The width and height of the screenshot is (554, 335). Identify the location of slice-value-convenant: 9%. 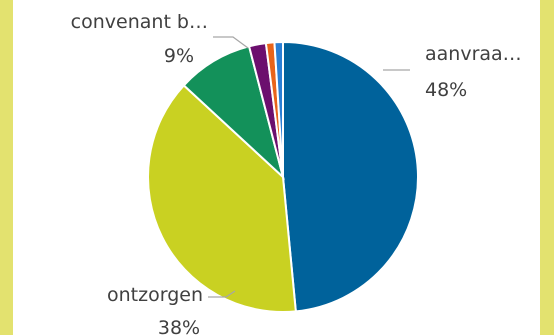
(179, 56).